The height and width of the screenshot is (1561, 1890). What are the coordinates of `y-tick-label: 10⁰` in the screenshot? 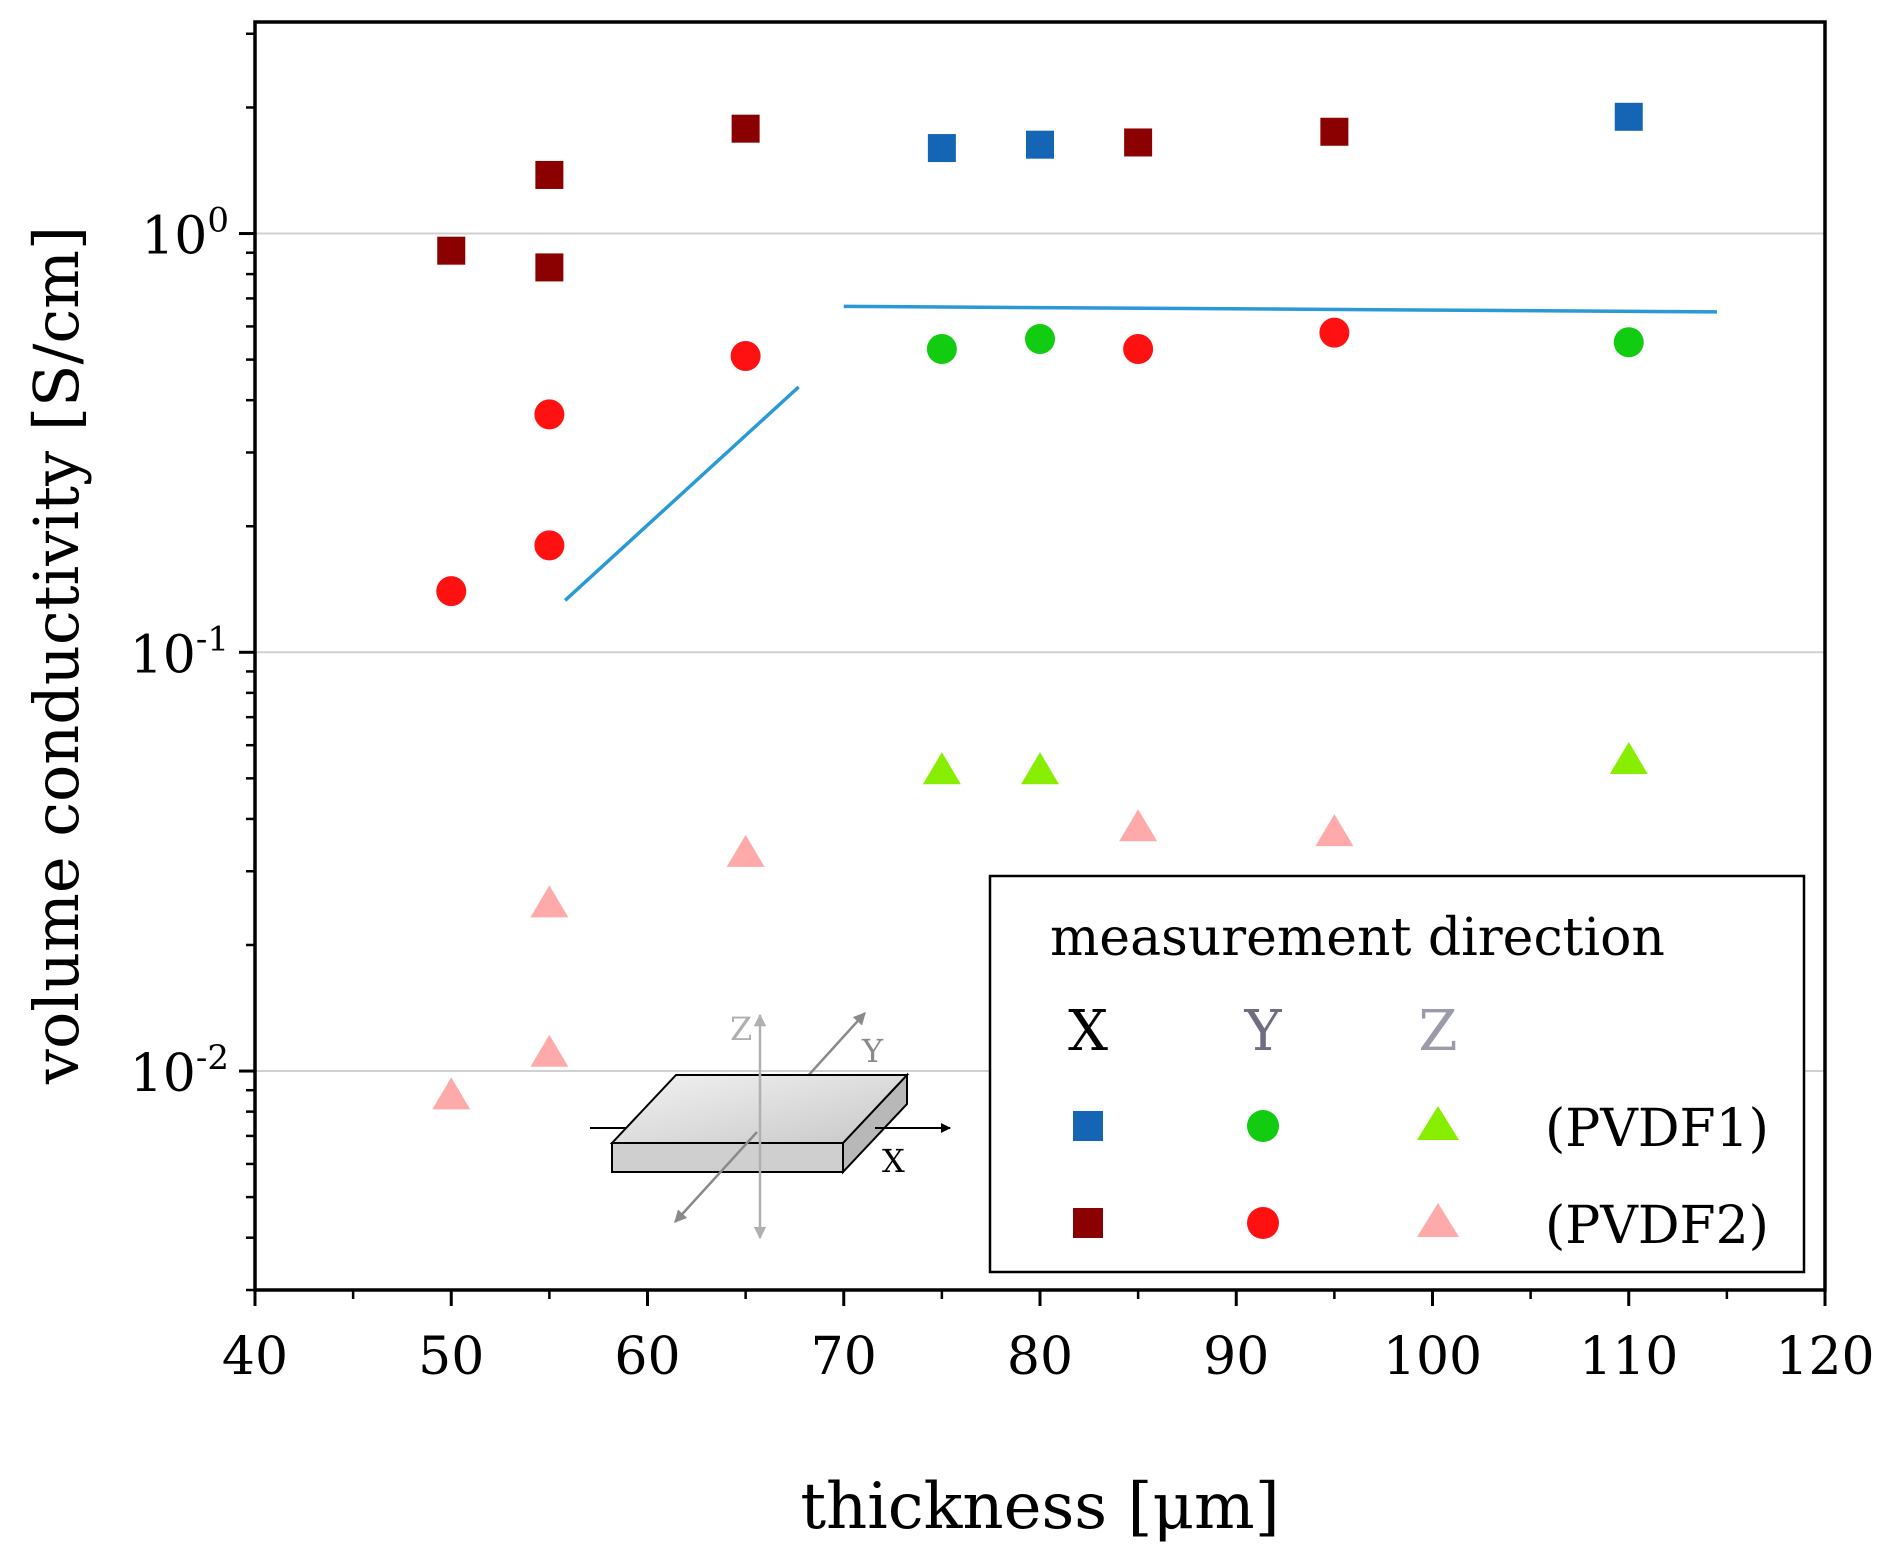 It's located at (185, 234).